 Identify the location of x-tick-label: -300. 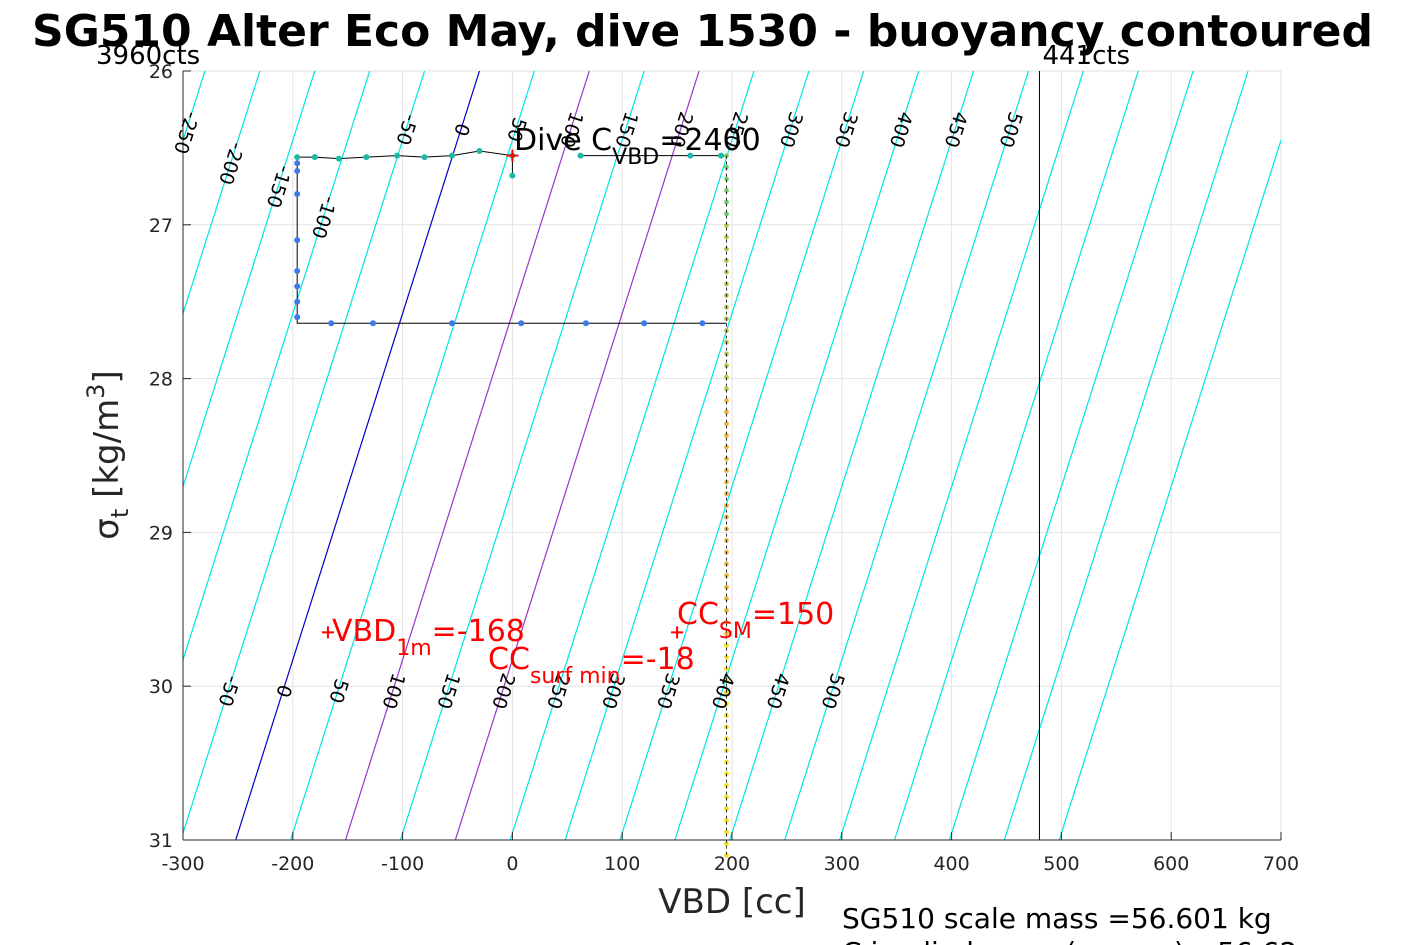
(182, 864).